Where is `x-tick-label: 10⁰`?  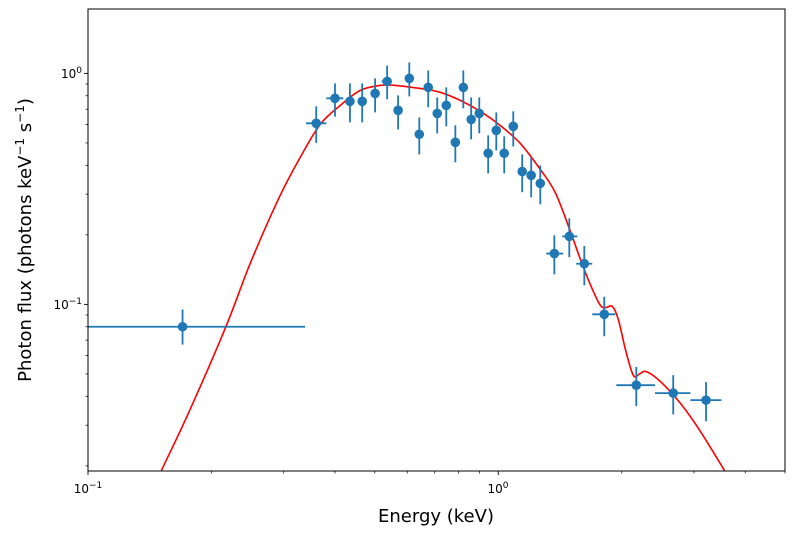
x-tick-label: 10⁰ is located at coordinates (497, 488).